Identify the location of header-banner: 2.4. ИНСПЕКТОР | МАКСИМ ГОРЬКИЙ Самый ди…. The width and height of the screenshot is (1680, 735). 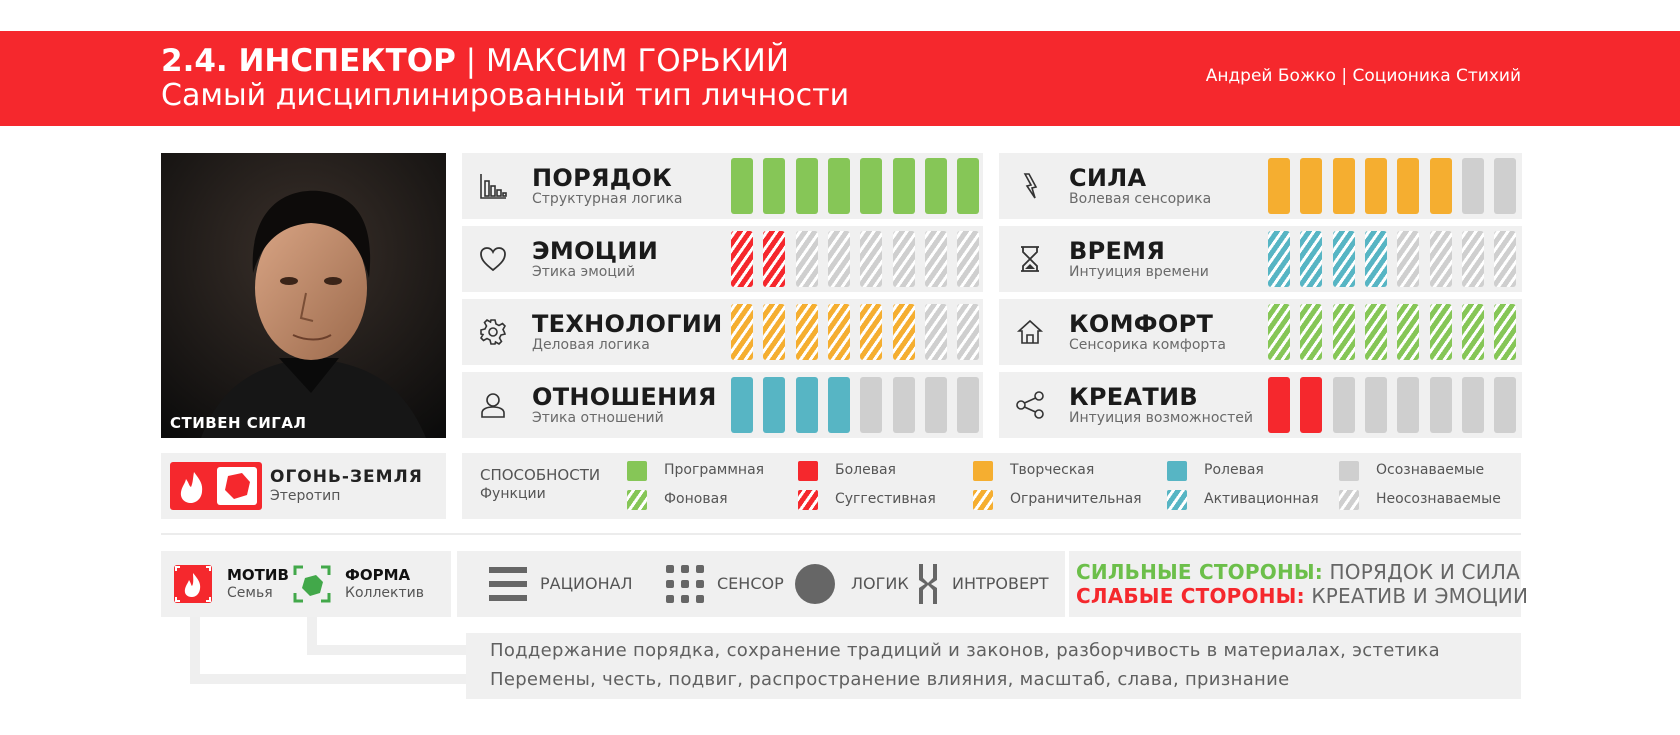
(840, 78).